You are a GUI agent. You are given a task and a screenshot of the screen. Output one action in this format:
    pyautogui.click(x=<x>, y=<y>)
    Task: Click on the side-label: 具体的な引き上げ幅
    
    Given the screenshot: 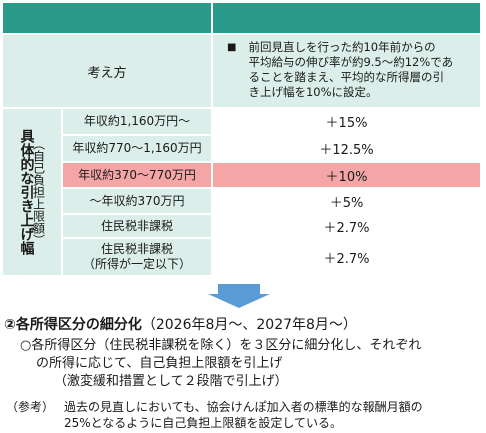 What is the action you would take?
    pyautogui.click(x=27, y=192)
    